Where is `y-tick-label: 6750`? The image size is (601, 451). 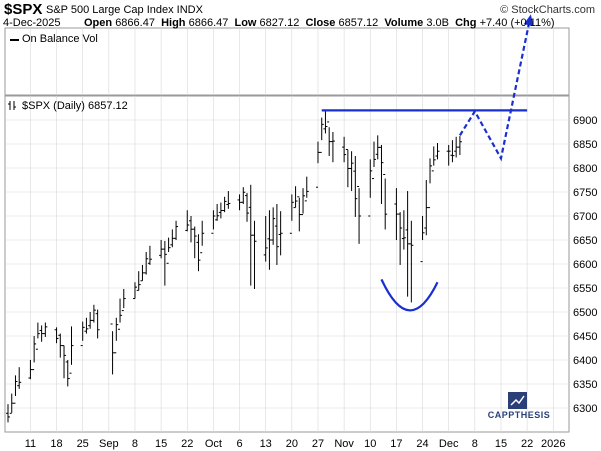 y-tick-label: 6750 is located at coordinates (585, 193).